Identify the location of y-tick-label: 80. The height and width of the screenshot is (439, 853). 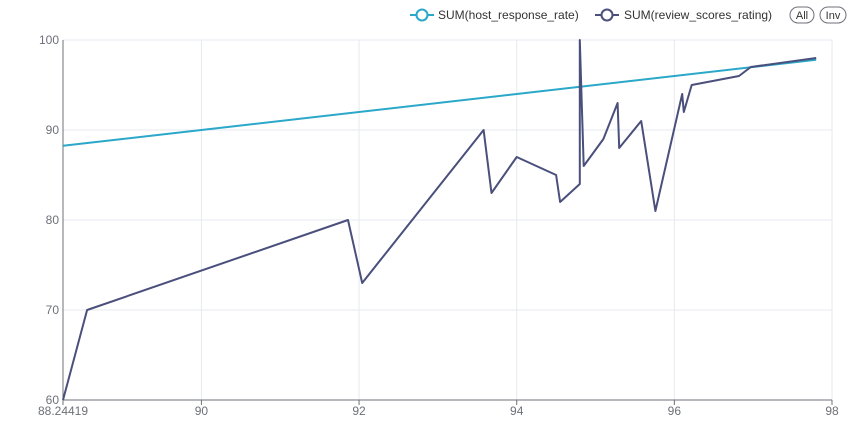
(53, 220).